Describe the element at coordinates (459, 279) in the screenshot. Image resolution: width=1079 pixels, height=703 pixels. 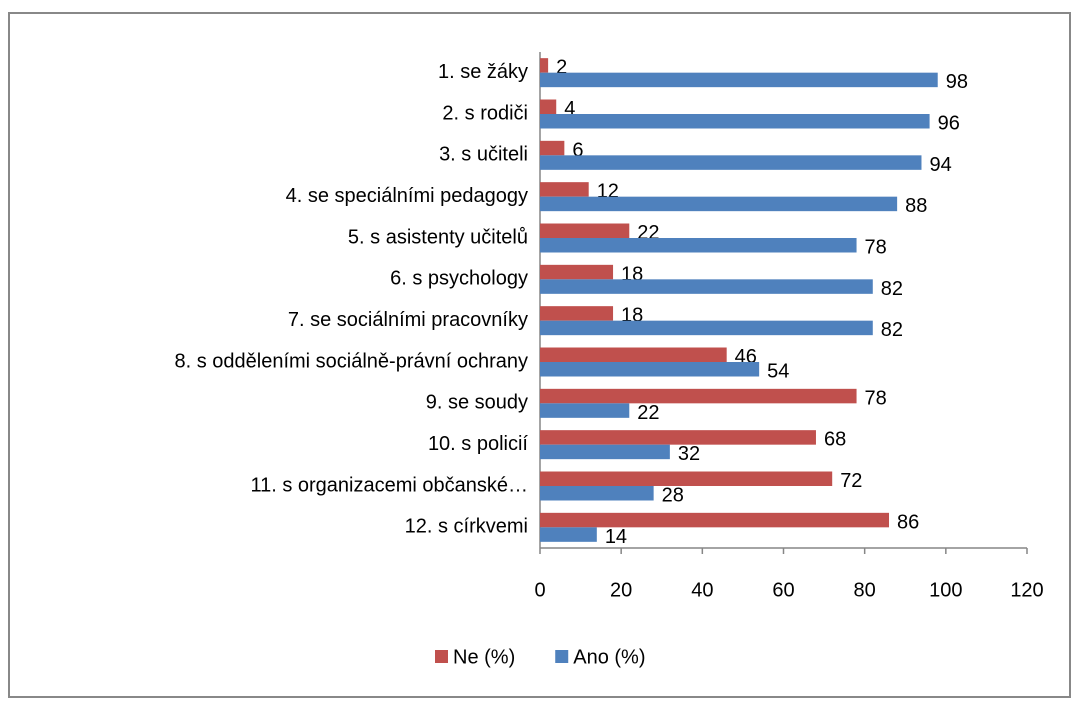
I see `y-tick-label: 6. s psychology` at that location.